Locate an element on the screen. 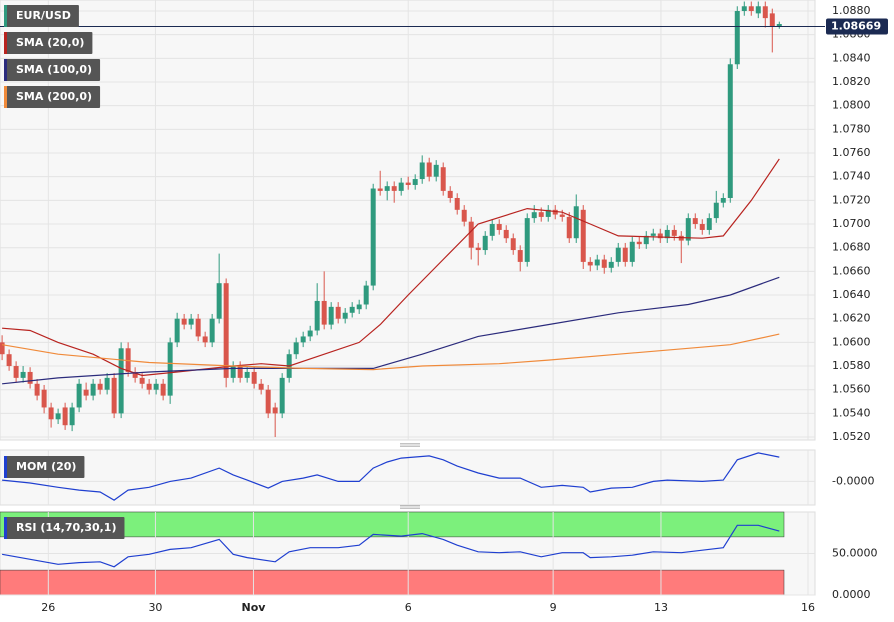 This screenshot has height=622, width=894. y-tick-label: 1.0740 is located at coordinates (851, 176).